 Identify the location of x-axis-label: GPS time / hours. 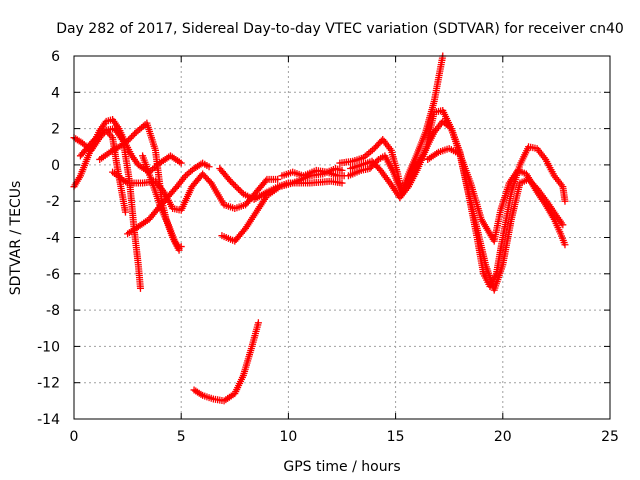
(341, 467).